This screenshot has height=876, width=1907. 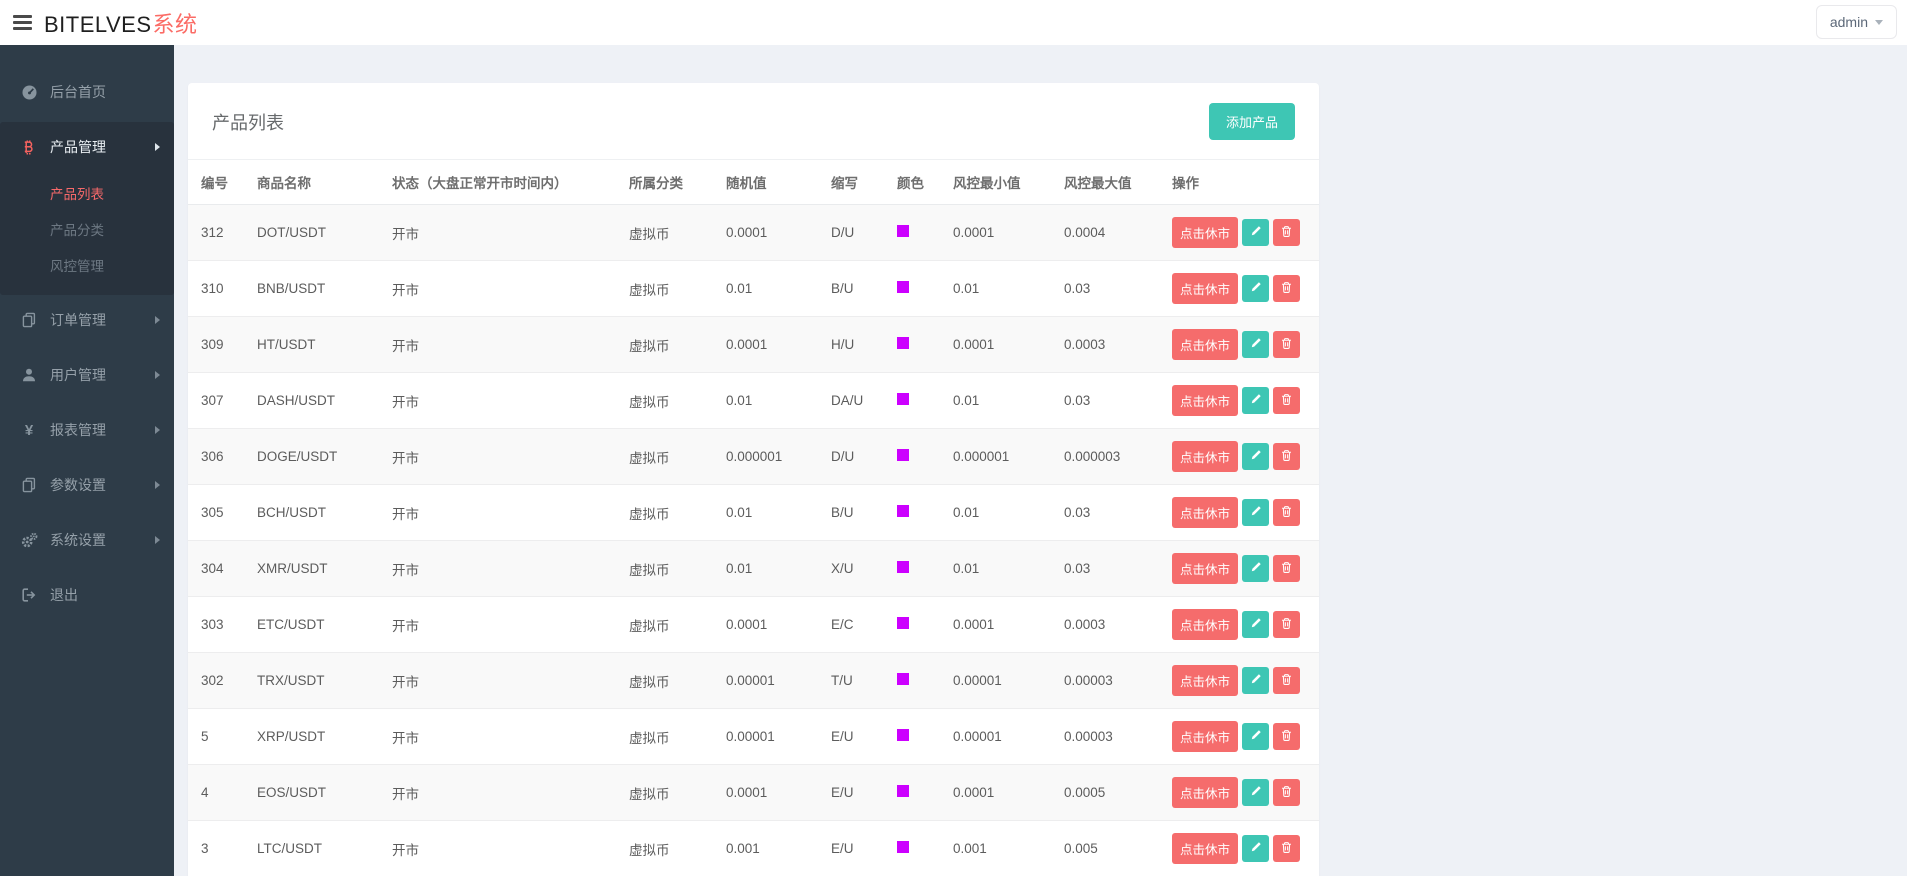 I want to click on sidebar-item-label: 产品管理, so click(x=78, y=147).